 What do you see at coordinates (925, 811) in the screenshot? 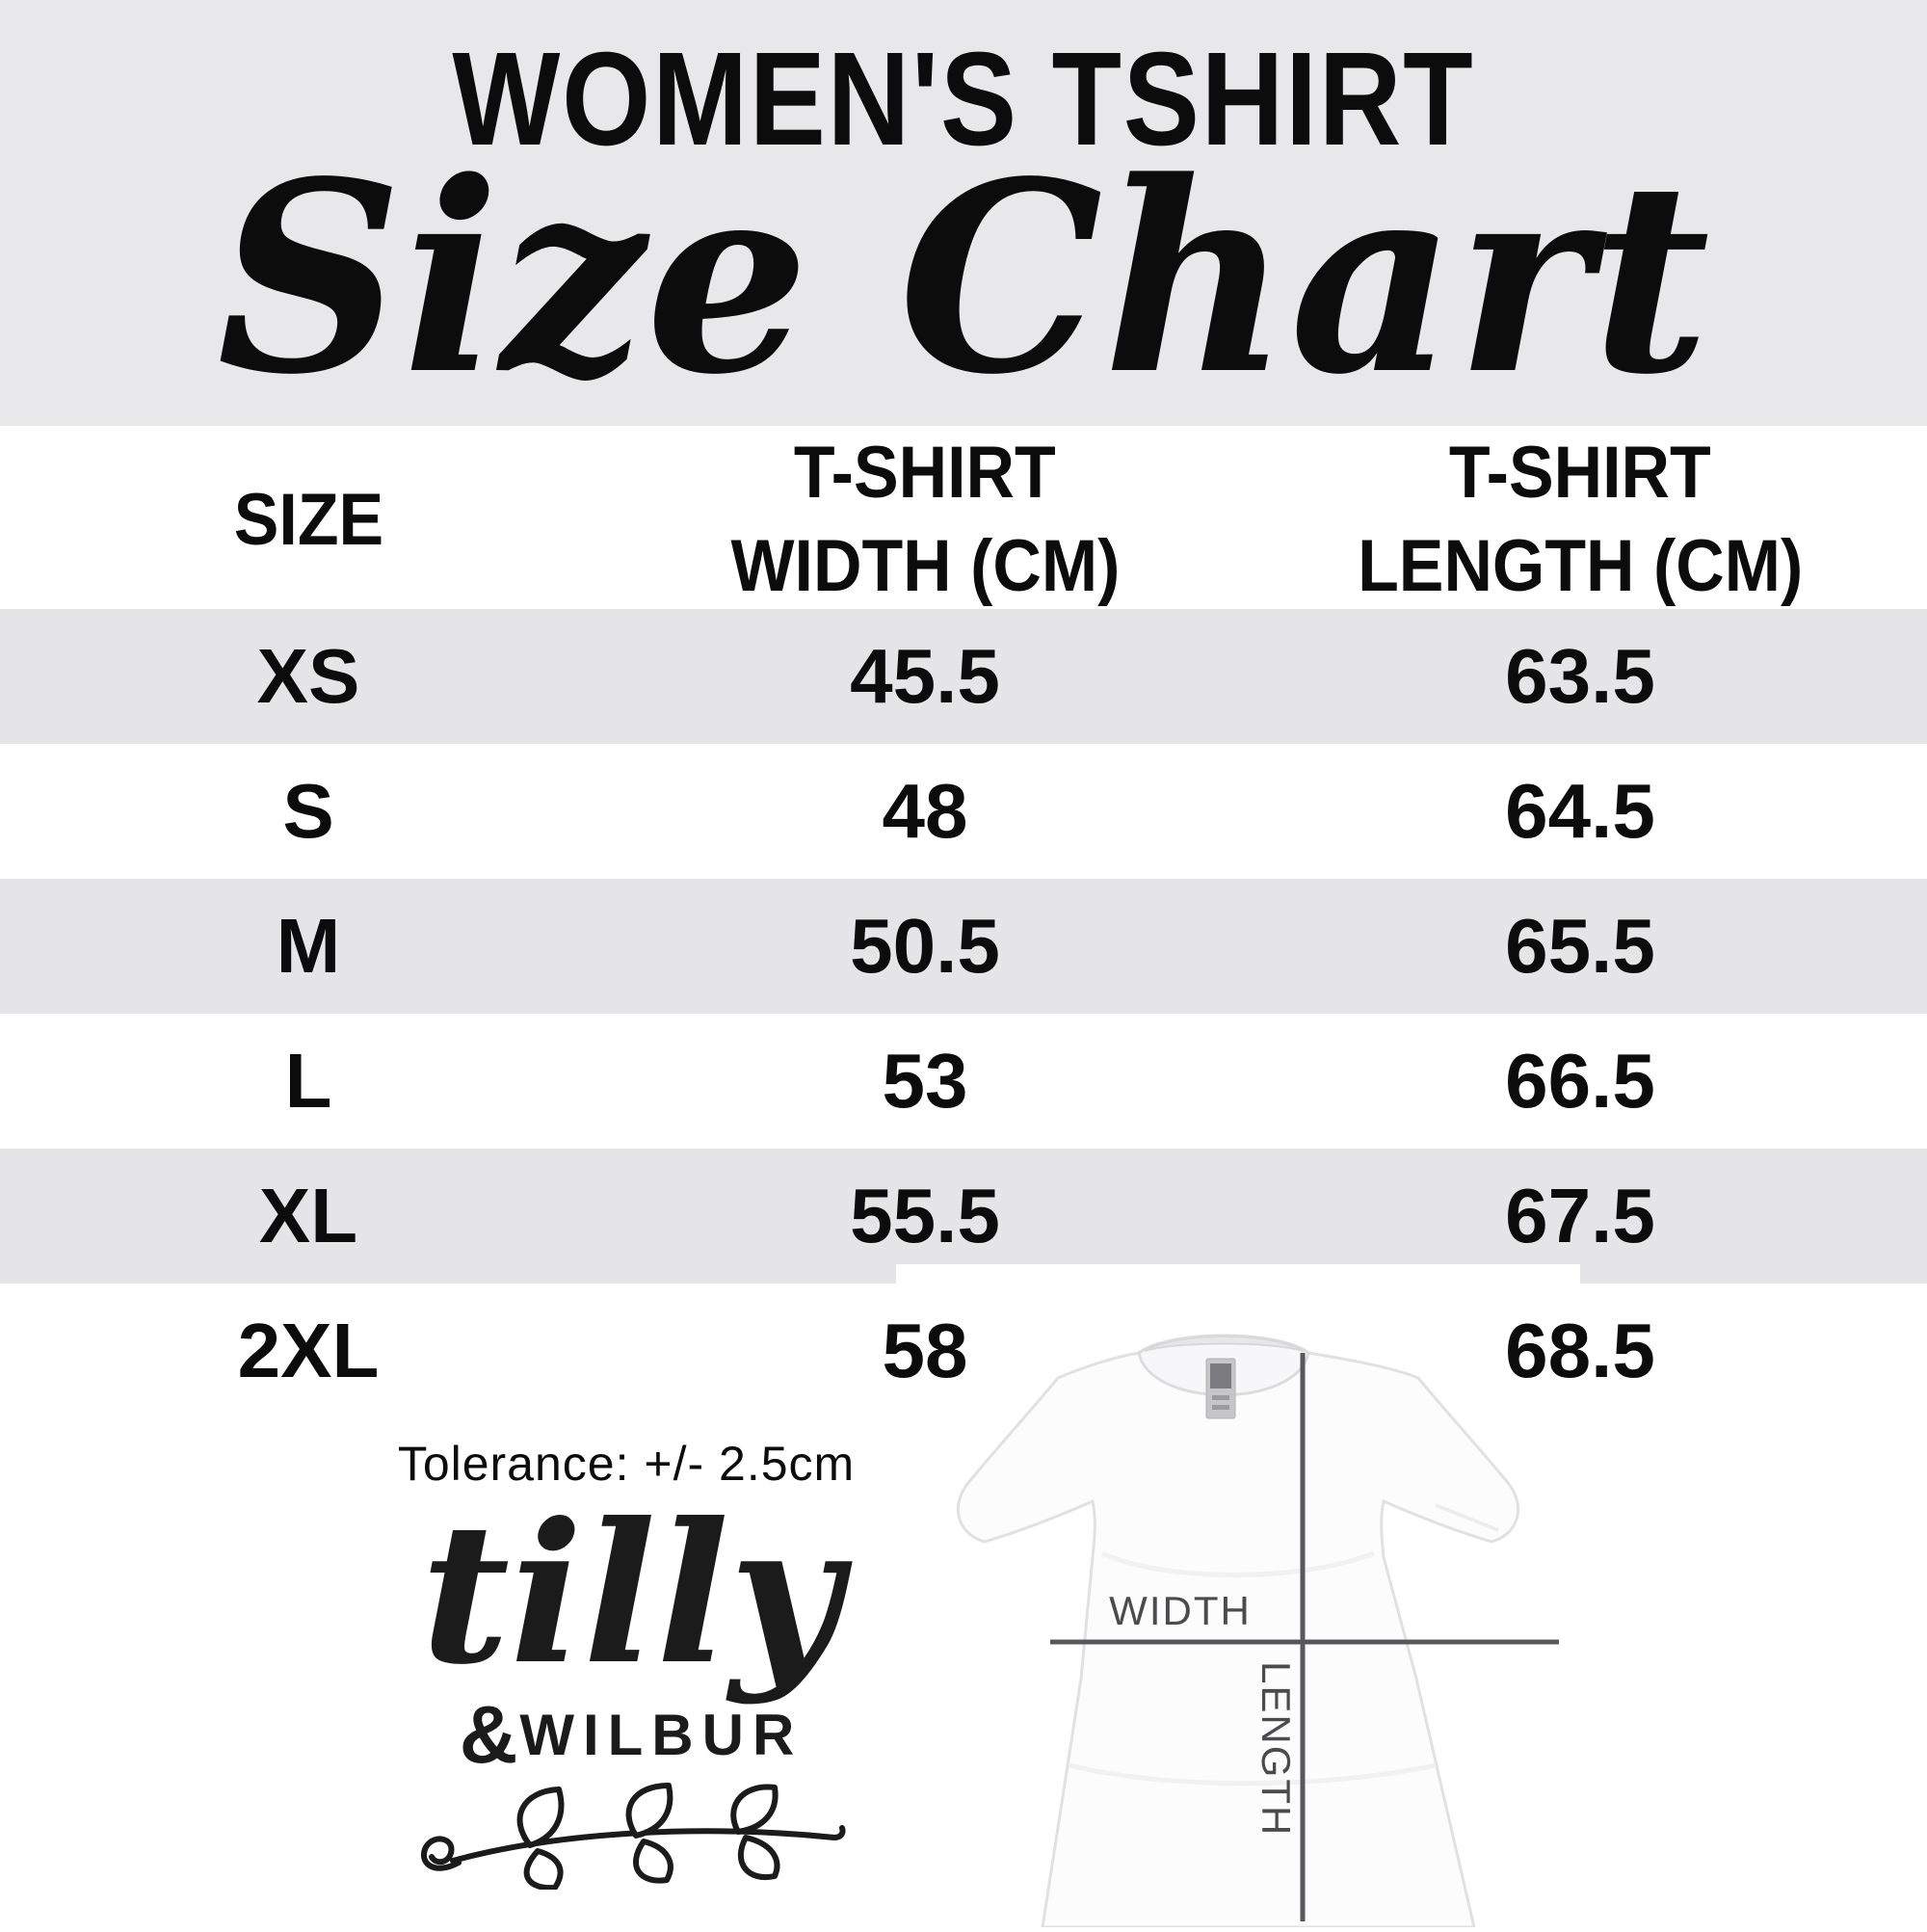
I see `width-cell: 48` at bounding box center [925, 811].